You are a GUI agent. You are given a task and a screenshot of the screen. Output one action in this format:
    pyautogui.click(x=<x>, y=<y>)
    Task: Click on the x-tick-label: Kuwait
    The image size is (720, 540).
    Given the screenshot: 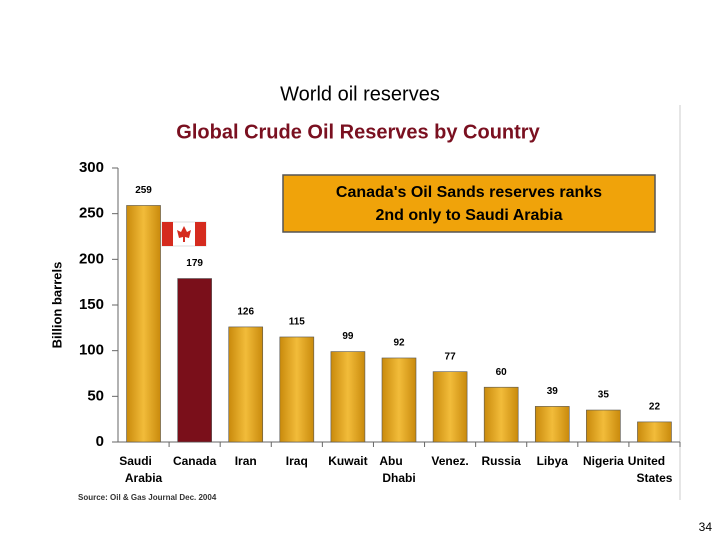 What is the action you would take?
    pyautogui.click(x=347, y=461)
    